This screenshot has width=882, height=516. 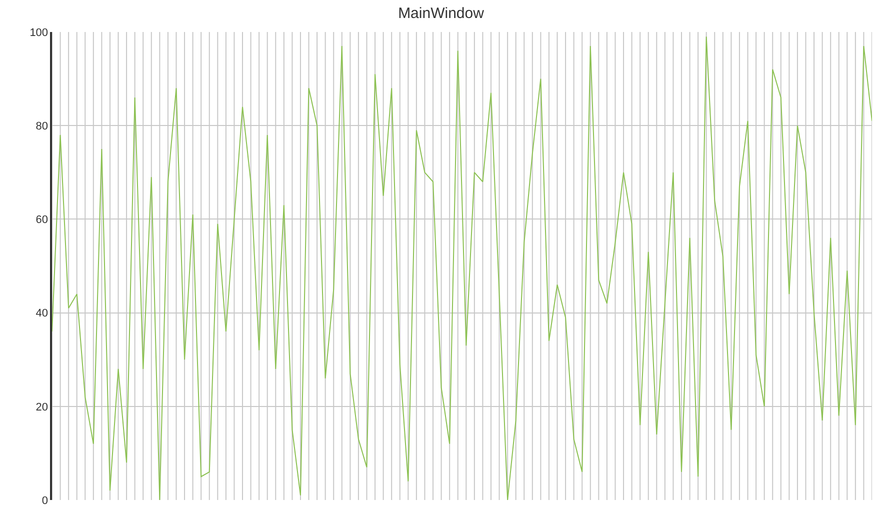 What do you see at coordinates (441, 13) in the screenshot?
I see `chart-title: MainWindow` at bounding box center [441, 13].